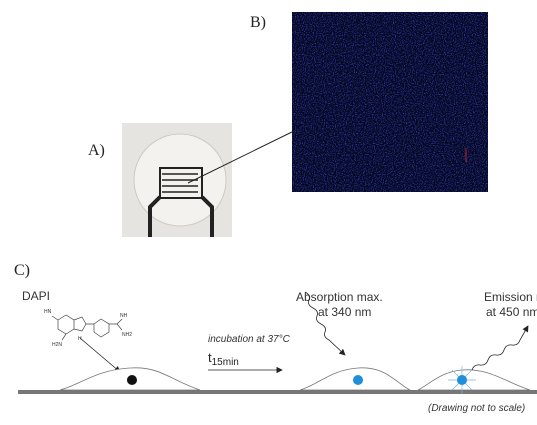 This screenshot has width=537, height=425. Describe the element at coordinates (242, 156) in the screenshot. I see `connector` at that location.